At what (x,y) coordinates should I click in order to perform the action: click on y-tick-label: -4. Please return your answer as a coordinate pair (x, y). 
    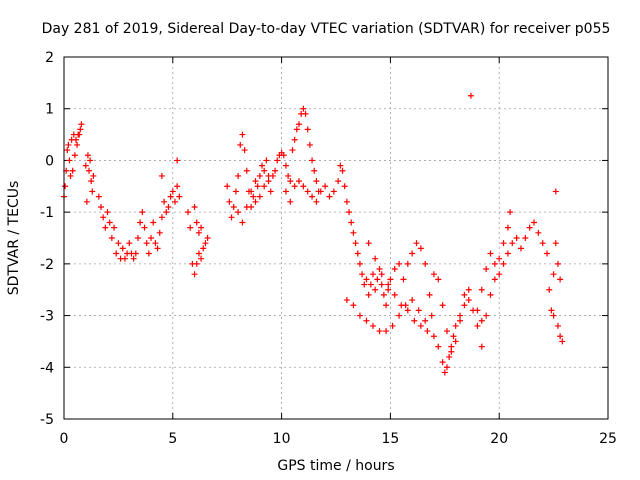
    Looking at the image, I should click on (47, 368).